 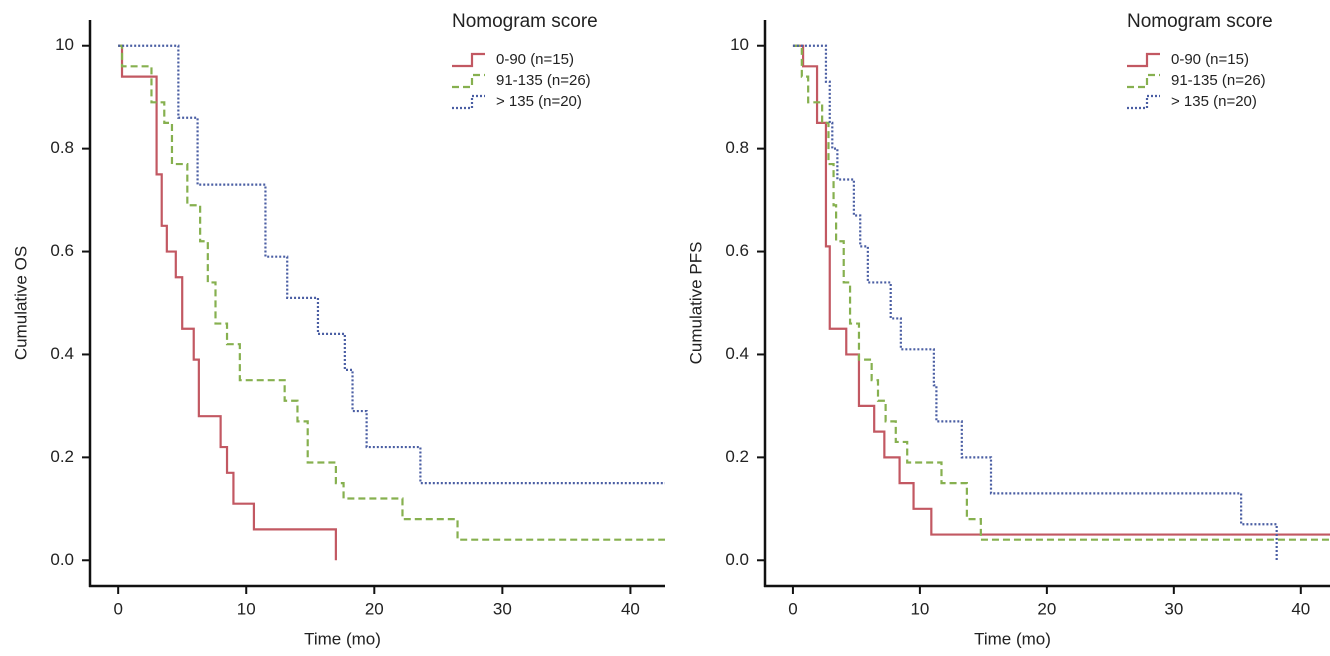 What do you see at coordinates (227, 302) in the screenshot?
I see `survival-curve` at bounding box center [227, 302].